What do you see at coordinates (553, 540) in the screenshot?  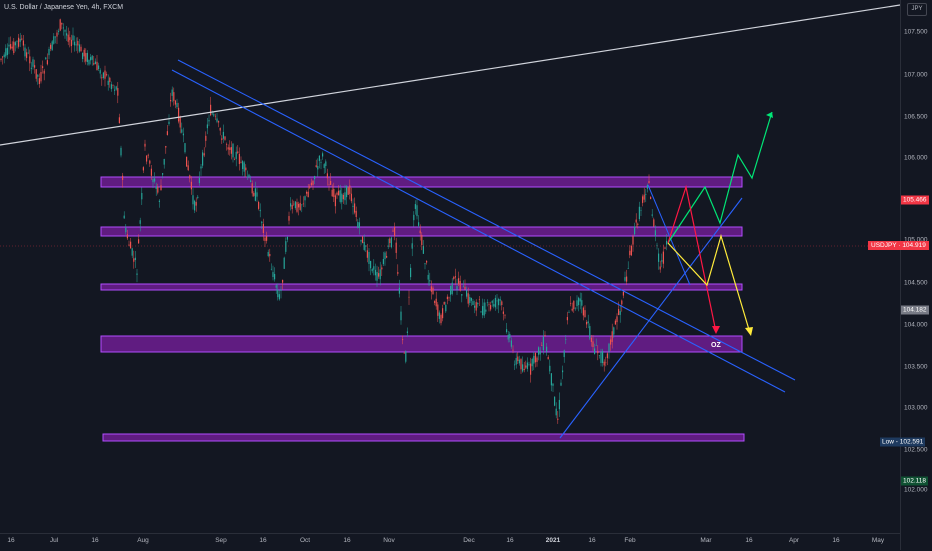 I see `time-axis-label: 2021` at bounding box center [553, 540].